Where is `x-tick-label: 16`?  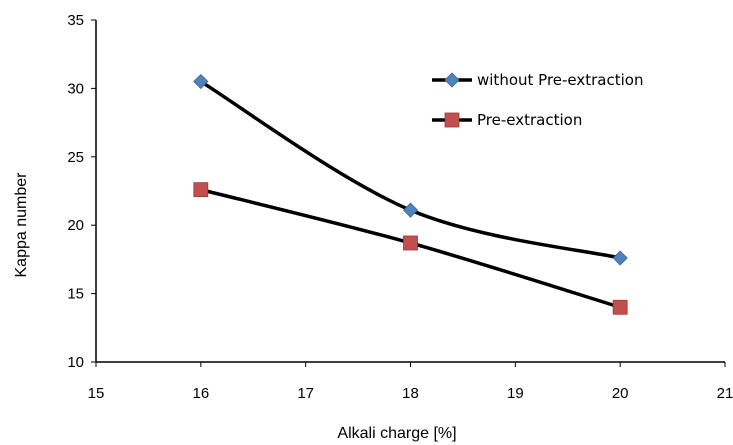 x-tick-label: 16 is located at coordinates (200, 393).